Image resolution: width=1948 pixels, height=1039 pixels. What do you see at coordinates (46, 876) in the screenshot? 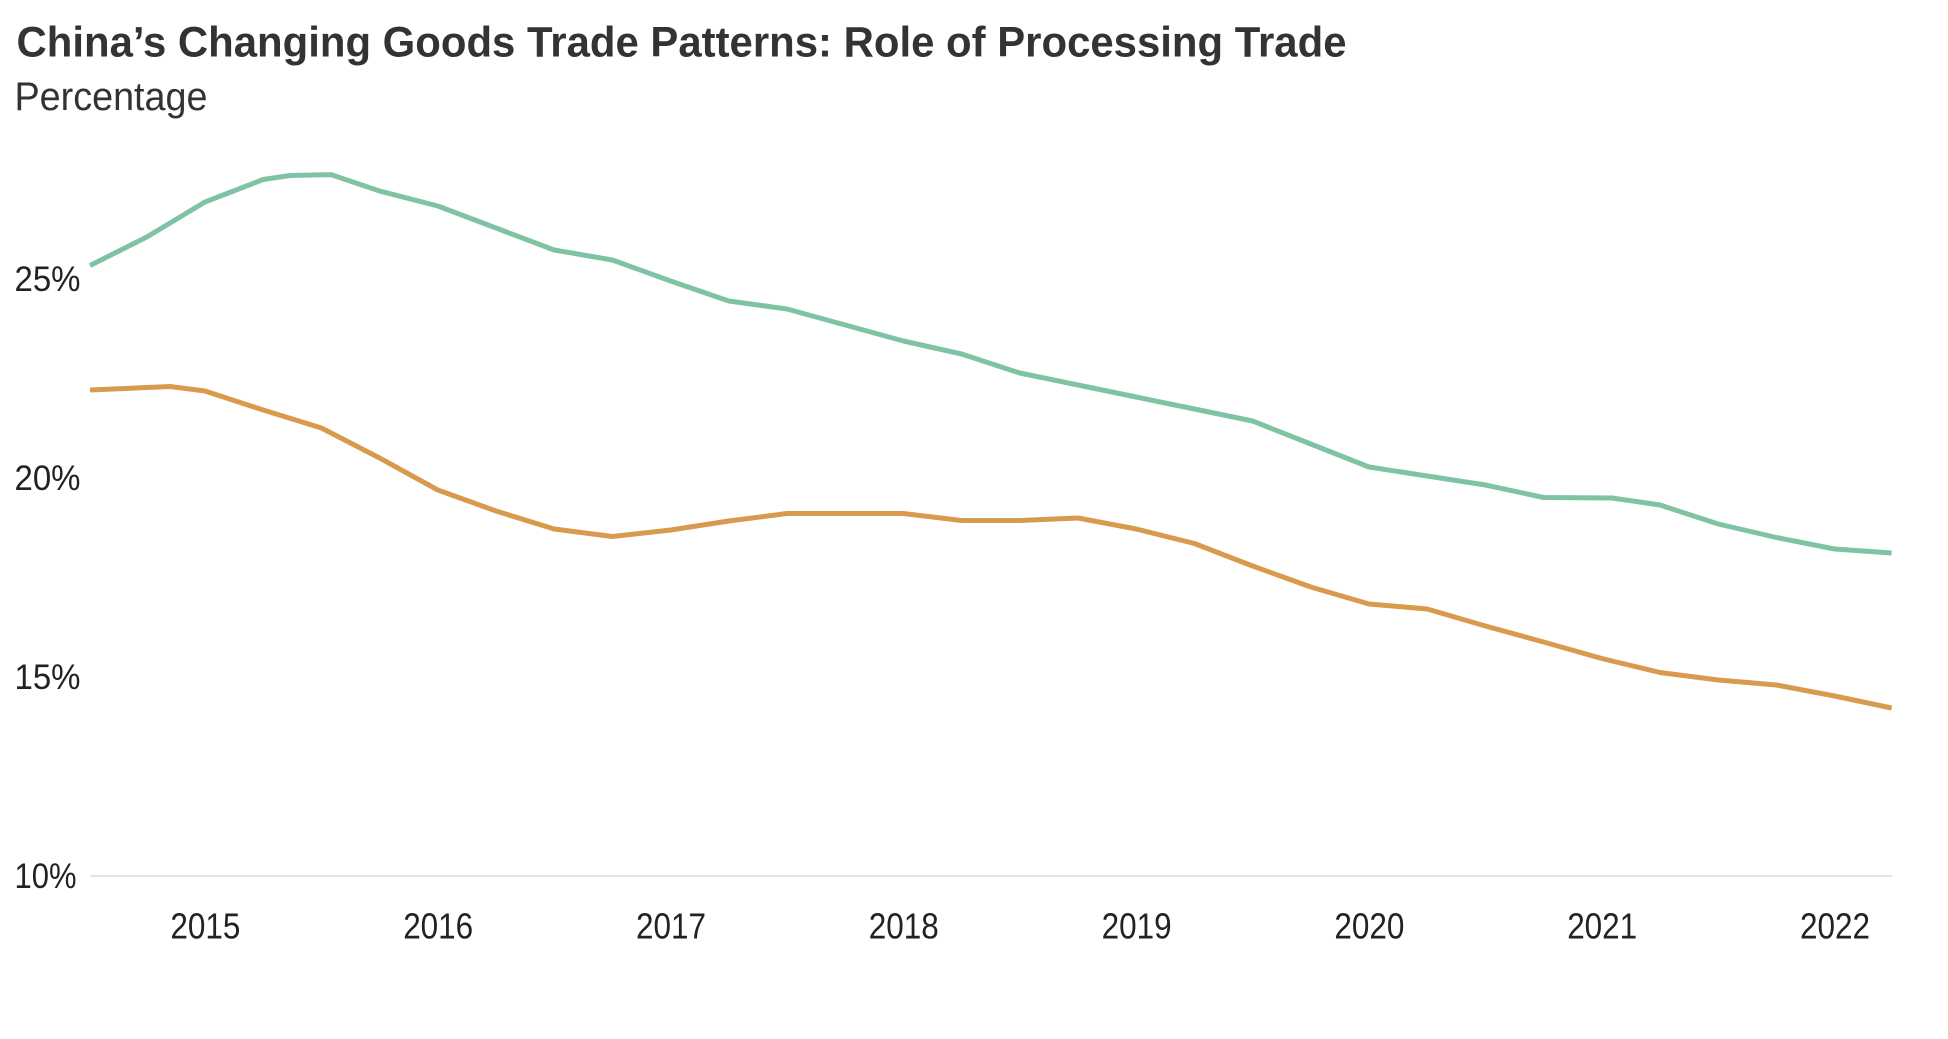
I see `svg-text: 10%` at bounding box center [46, 876].